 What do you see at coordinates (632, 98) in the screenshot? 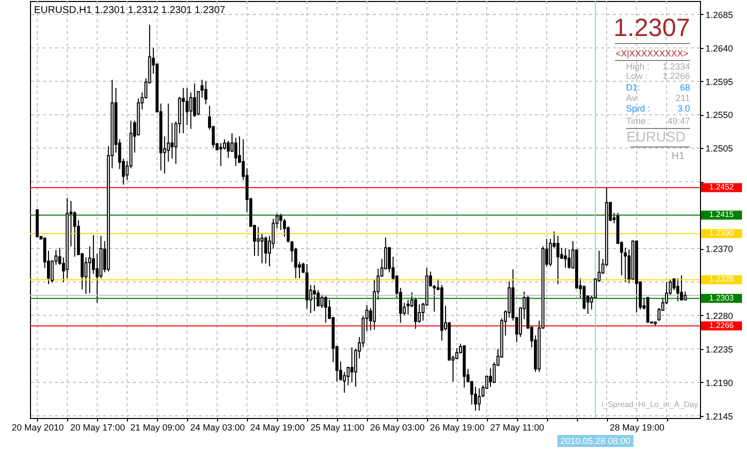
I see `annotation: Av:` at bounding box center [632, 98].